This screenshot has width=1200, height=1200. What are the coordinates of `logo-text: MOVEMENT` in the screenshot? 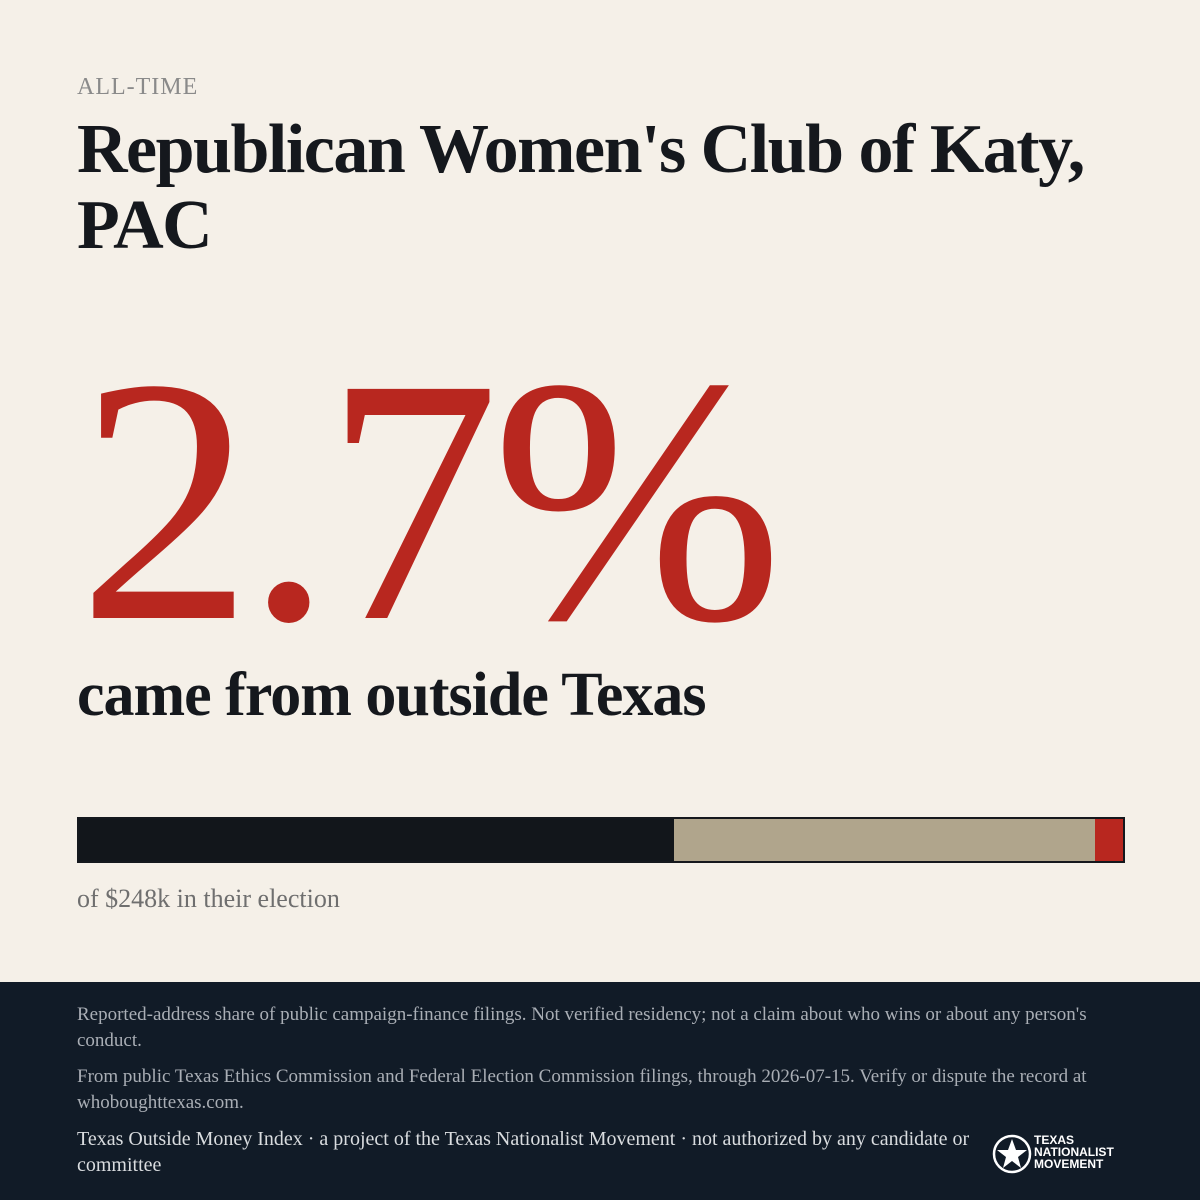 It's located at (1069, 1164).